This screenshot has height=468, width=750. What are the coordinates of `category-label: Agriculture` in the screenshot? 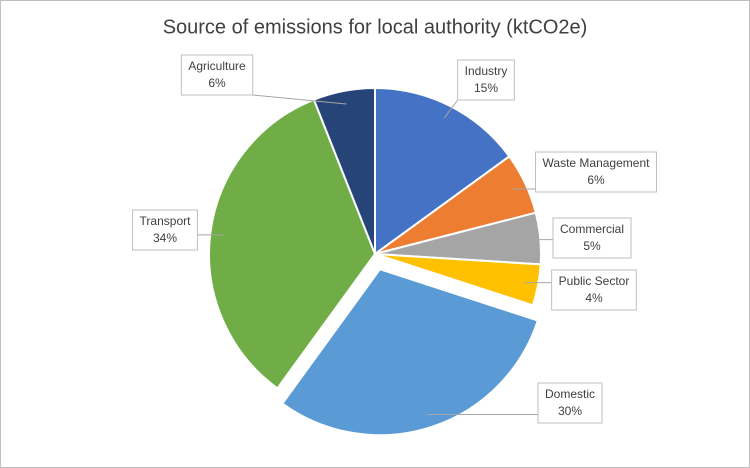 It's located at (217, 66).